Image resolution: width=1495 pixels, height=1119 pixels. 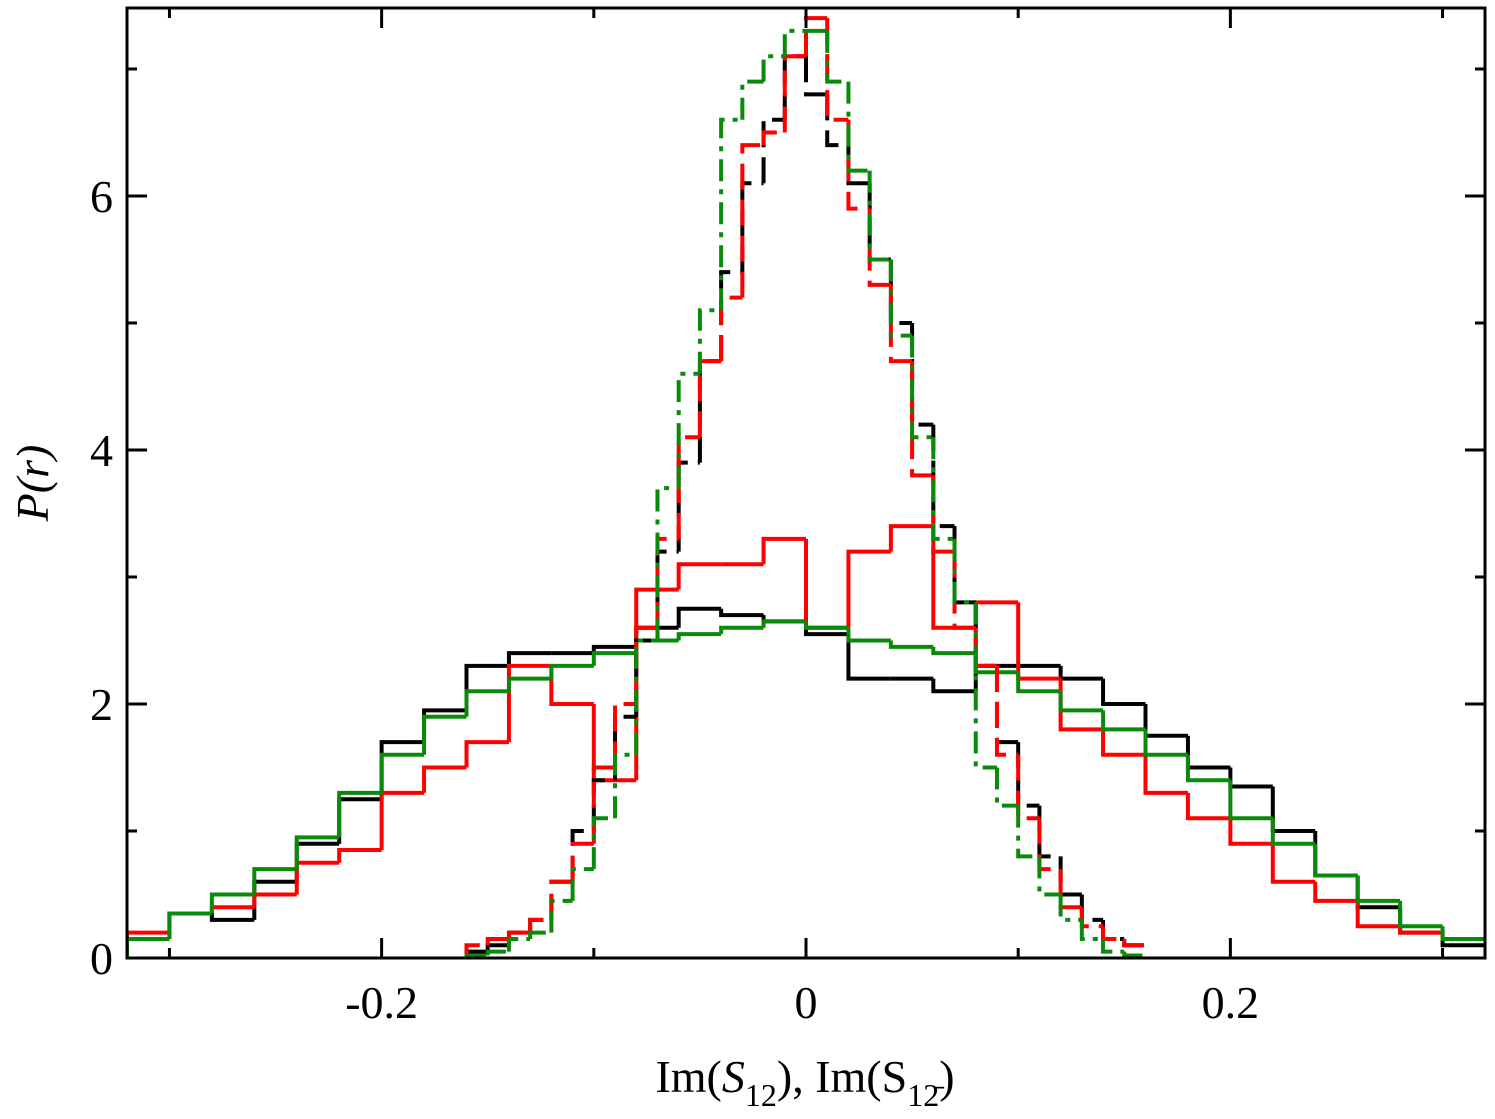 I want to click on x-axis-label-part: ), so click(x=946, y=1076).